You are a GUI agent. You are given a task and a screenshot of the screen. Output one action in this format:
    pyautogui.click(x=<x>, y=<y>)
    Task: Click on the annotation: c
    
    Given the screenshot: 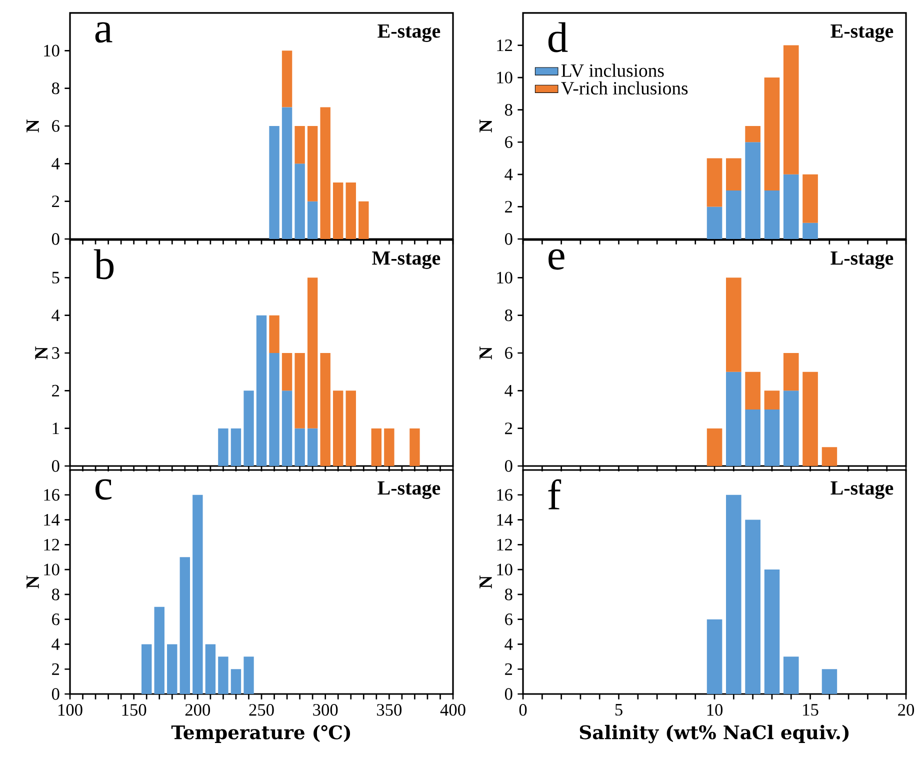 What is the action you would take?
    pyautogui.click(x=103, y=489)
    